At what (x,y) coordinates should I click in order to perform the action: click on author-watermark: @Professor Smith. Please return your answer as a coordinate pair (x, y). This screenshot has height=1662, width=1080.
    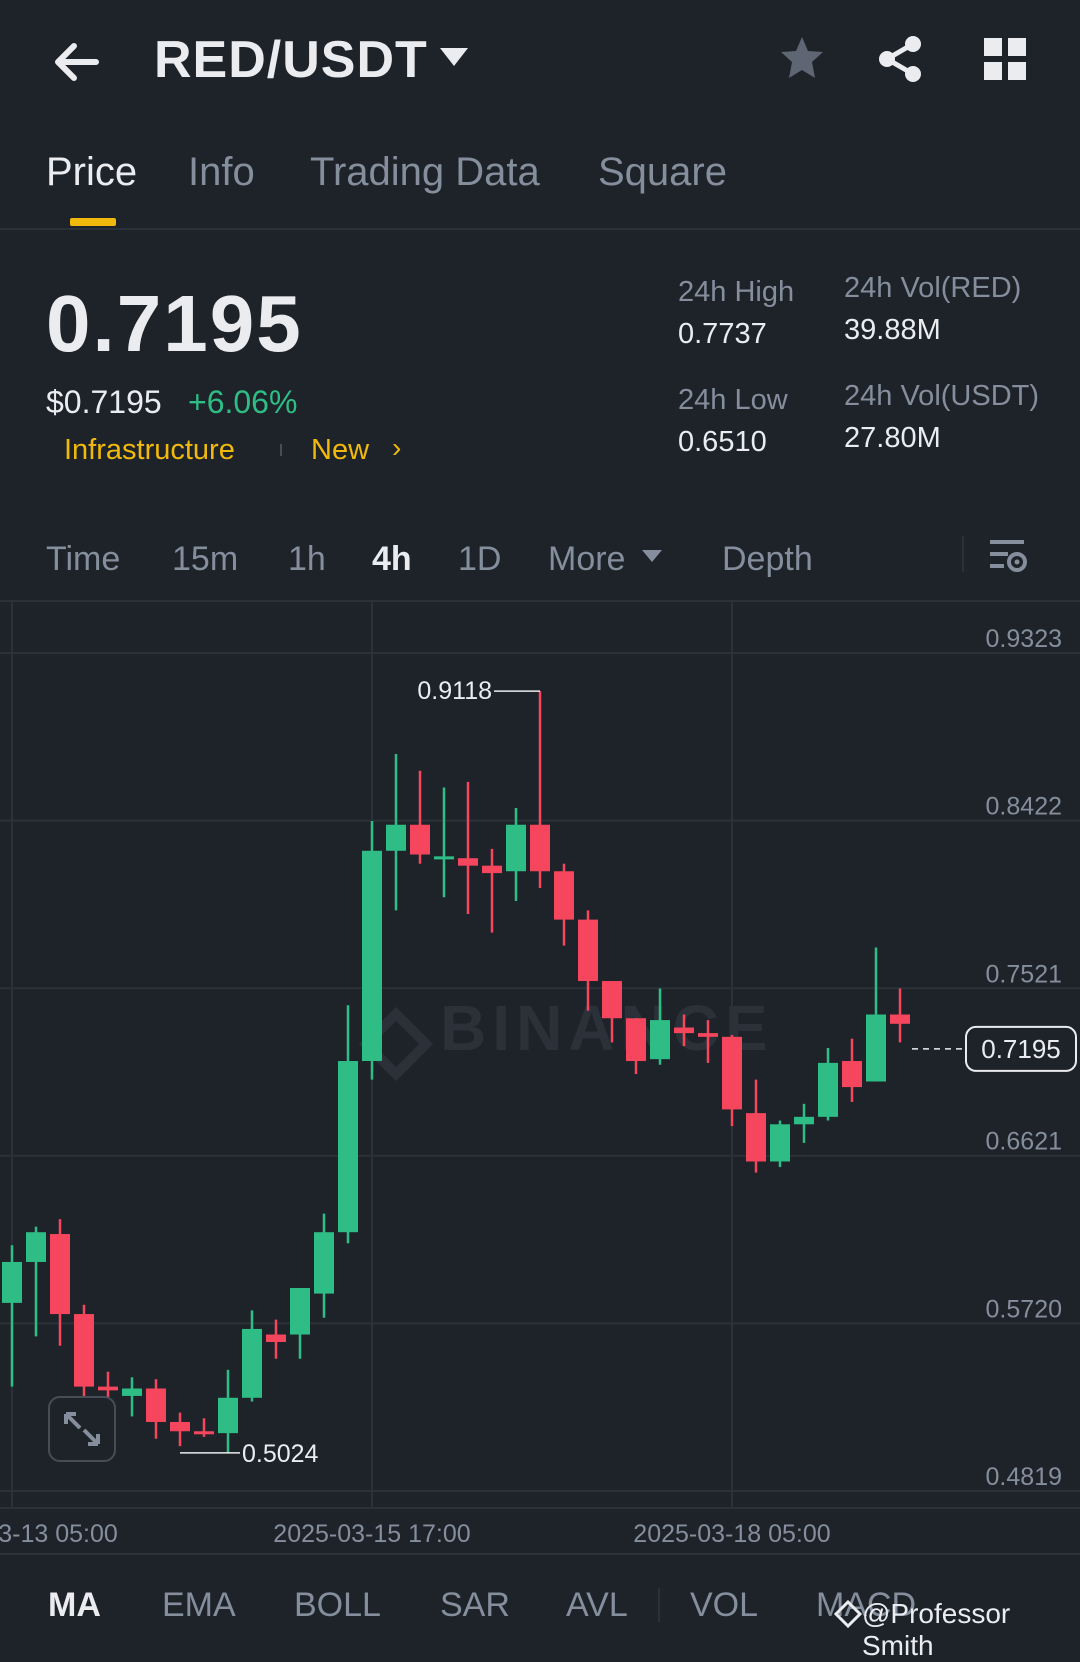
    Looking at the image, I should click on (936, 1629).